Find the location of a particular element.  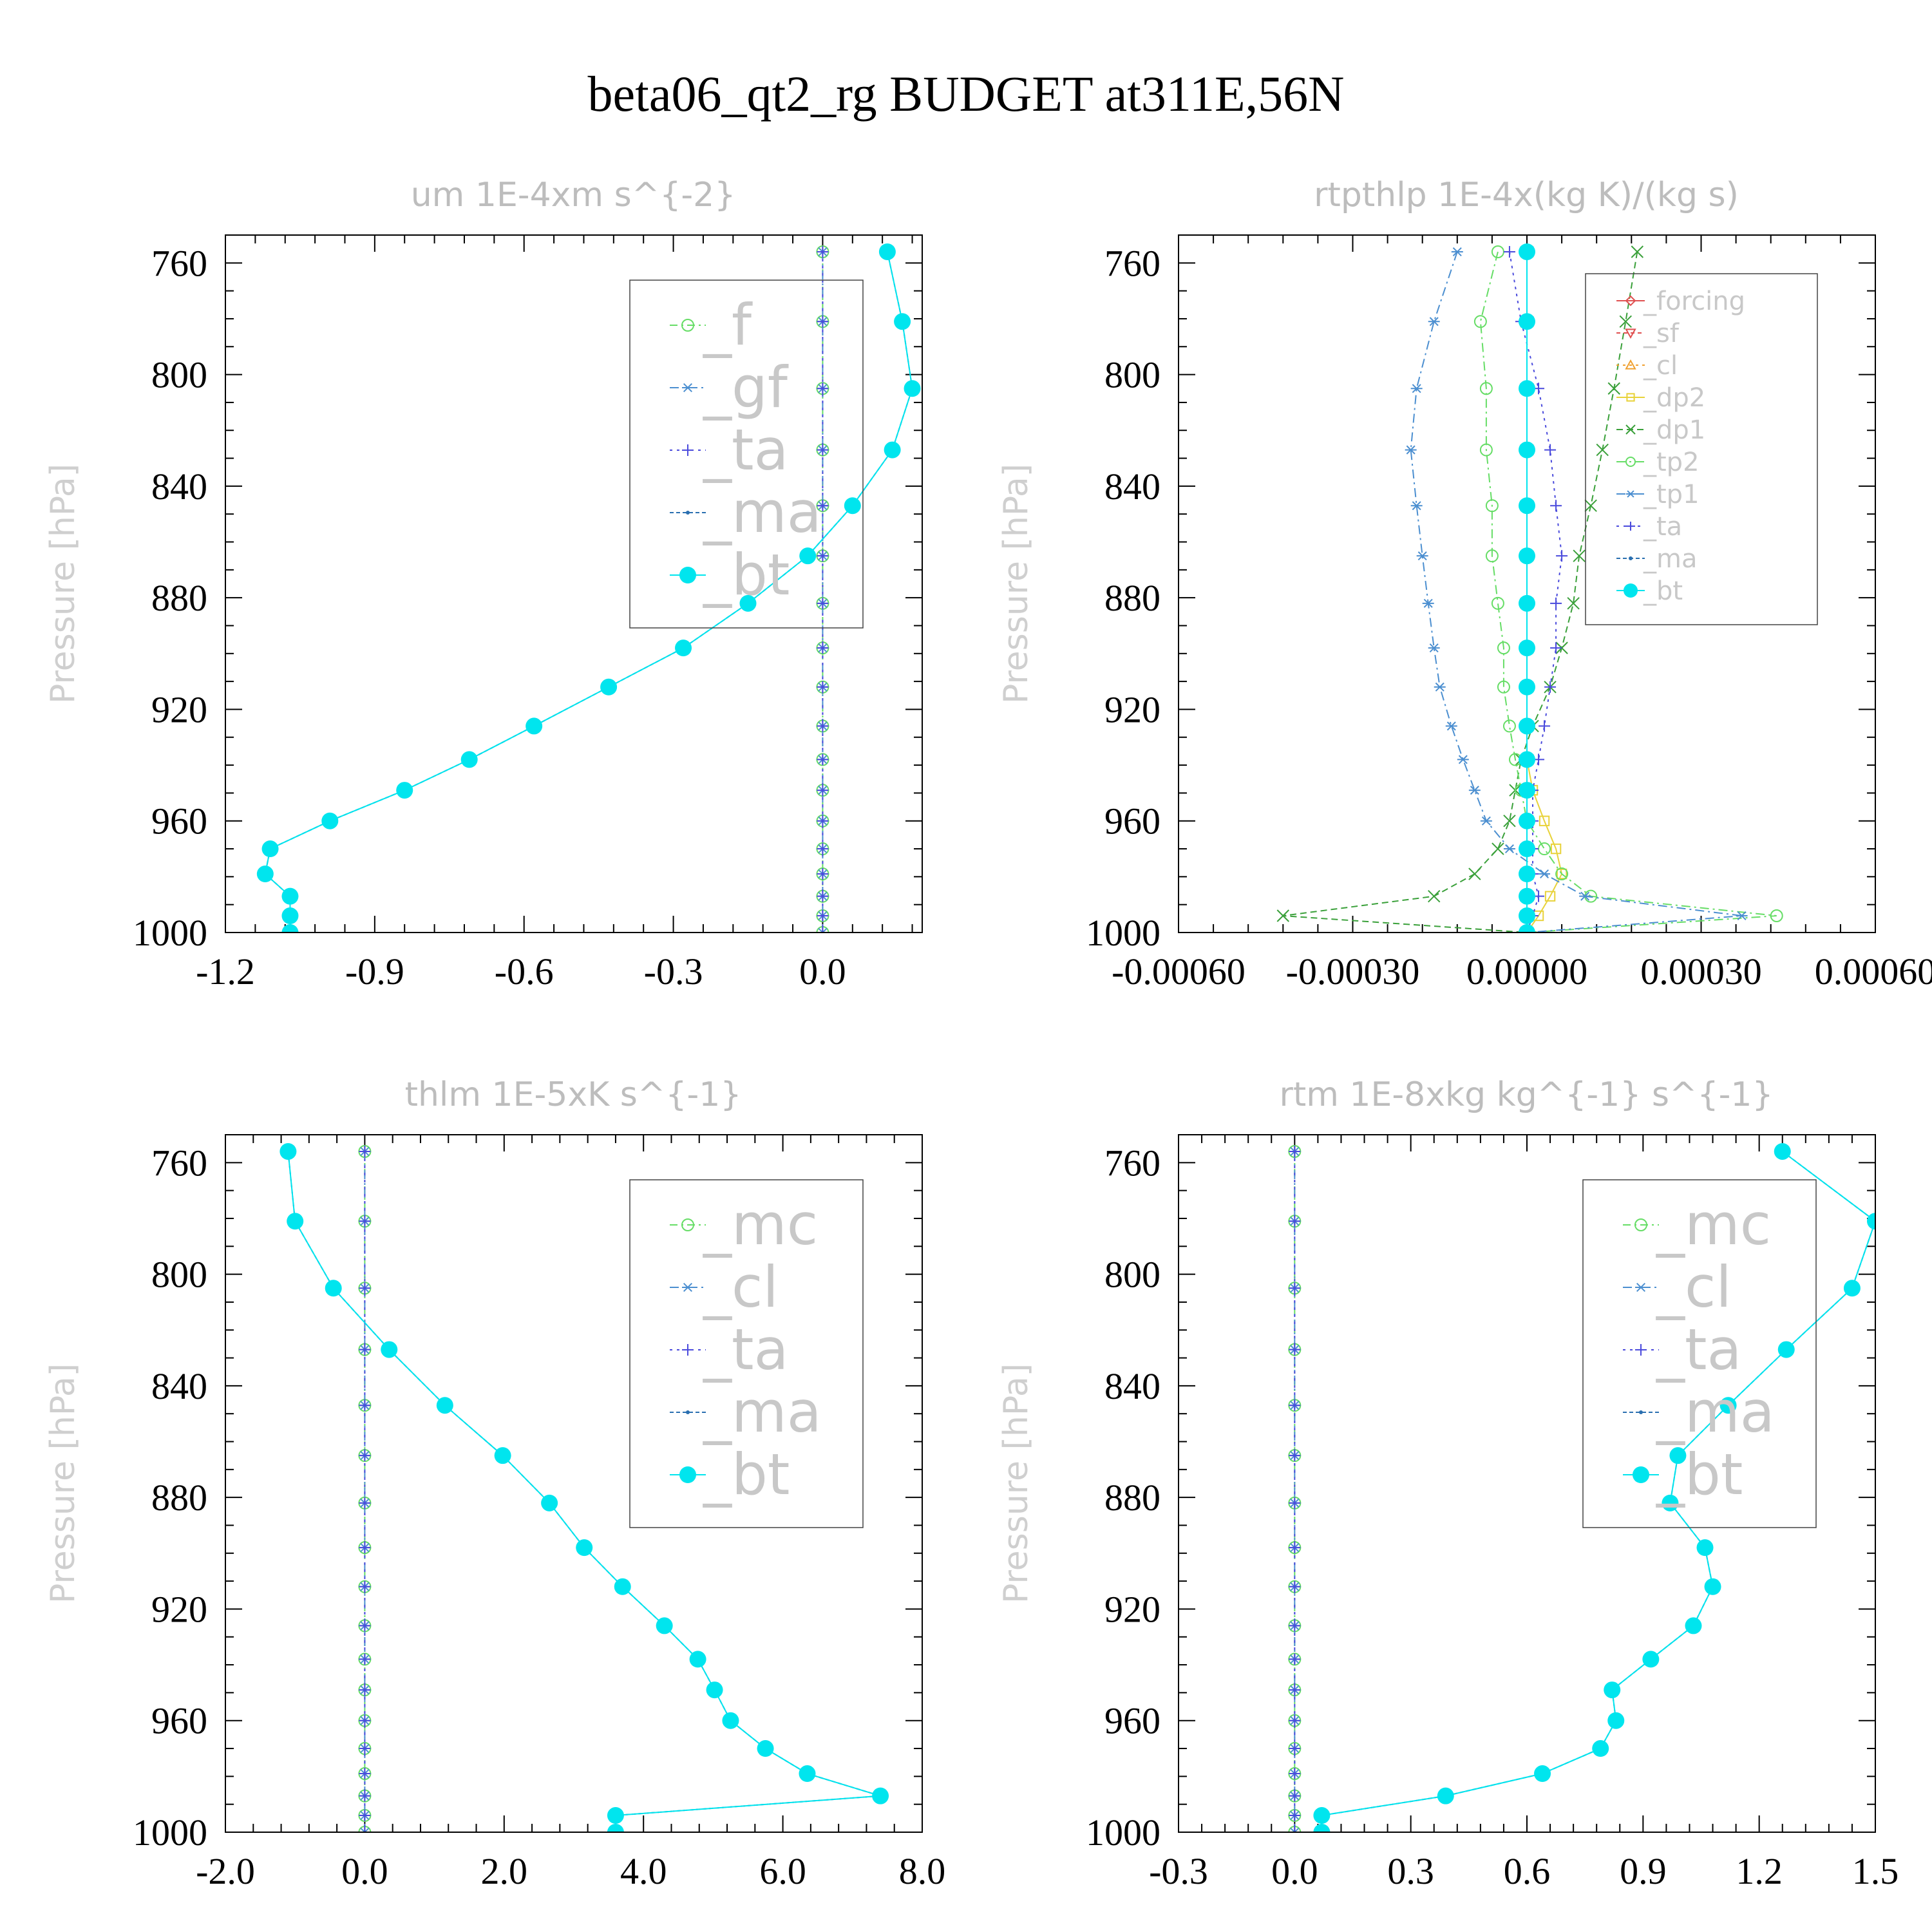

y-tick-label: 880 is located at coordinates (179, 598).